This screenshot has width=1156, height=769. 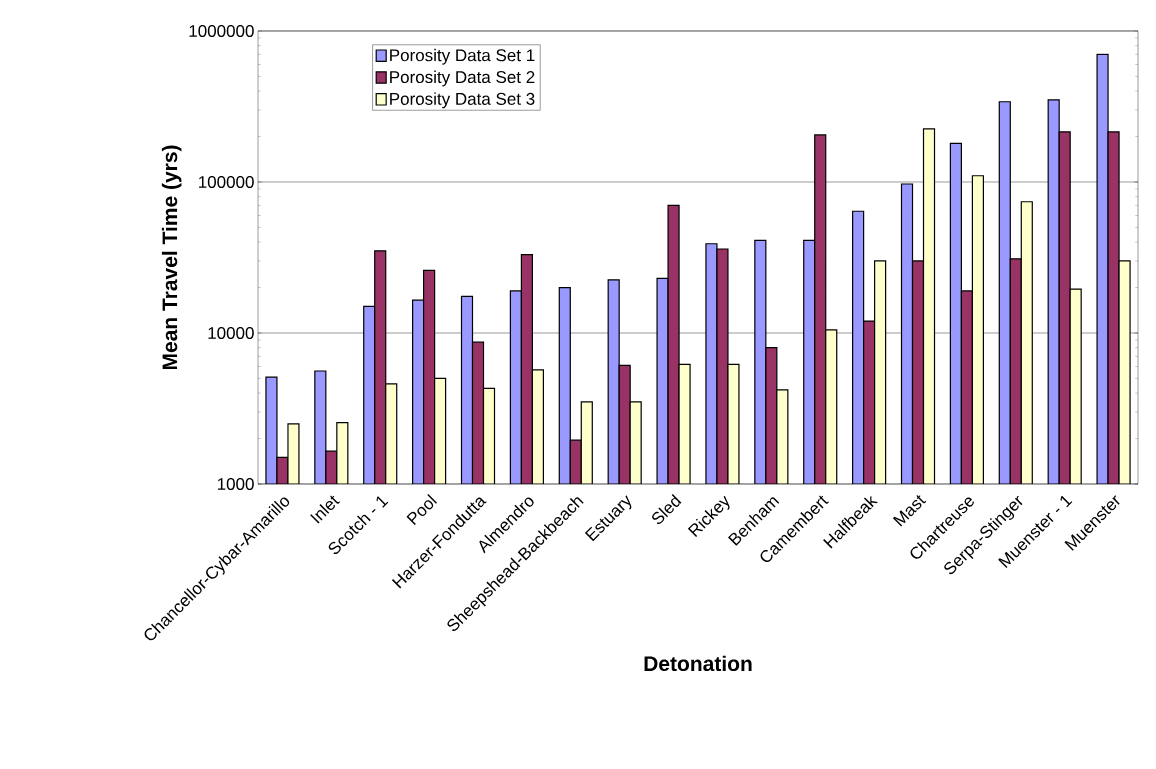 I want to click on y-tick-label: 1000, so click(x=235, y=484).